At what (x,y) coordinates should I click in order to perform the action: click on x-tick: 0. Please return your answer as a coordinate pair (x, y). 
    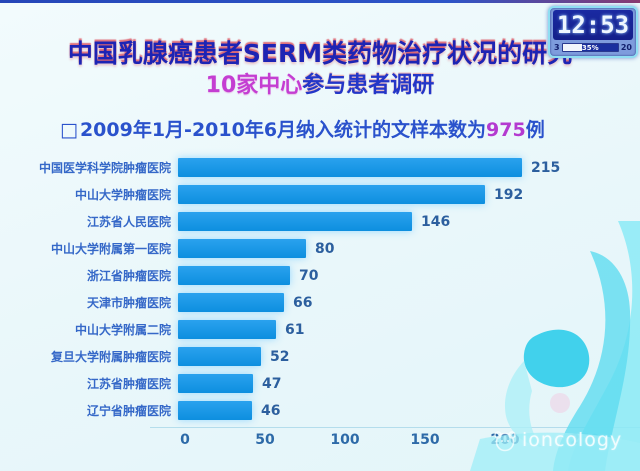
    Looking at the image, I should click on (185, 440).